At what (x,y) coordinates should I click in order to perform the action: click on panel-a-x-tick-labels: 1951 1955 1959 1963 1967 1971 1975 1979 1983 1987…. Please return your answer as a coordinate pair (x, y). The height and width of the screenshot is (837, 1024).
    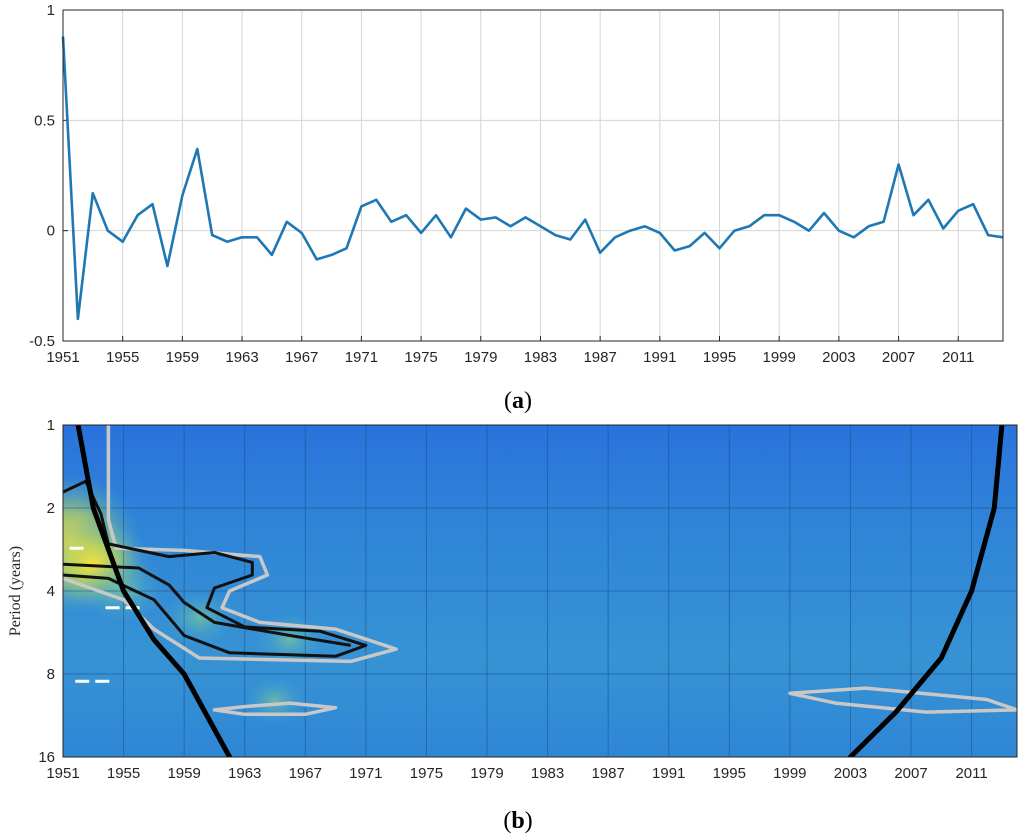
    Looking at the image, I should click on (510, 357).